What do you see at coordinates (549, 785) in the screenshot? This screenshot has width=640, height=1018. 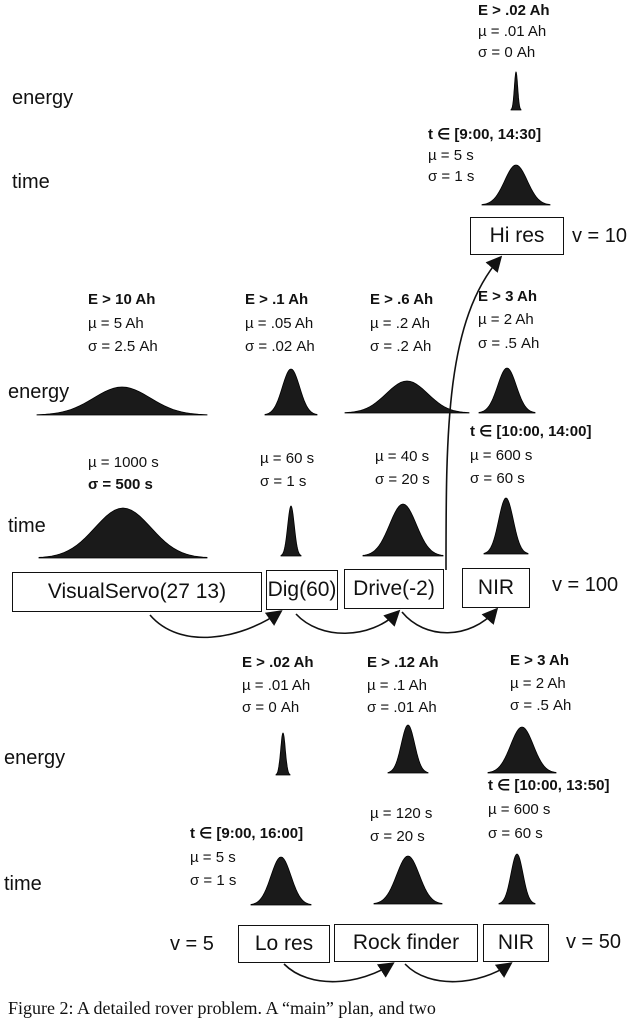 I see `nir2-time-cond: t ∈ [10:00, 13:50]` at bounding box center [549, 785].